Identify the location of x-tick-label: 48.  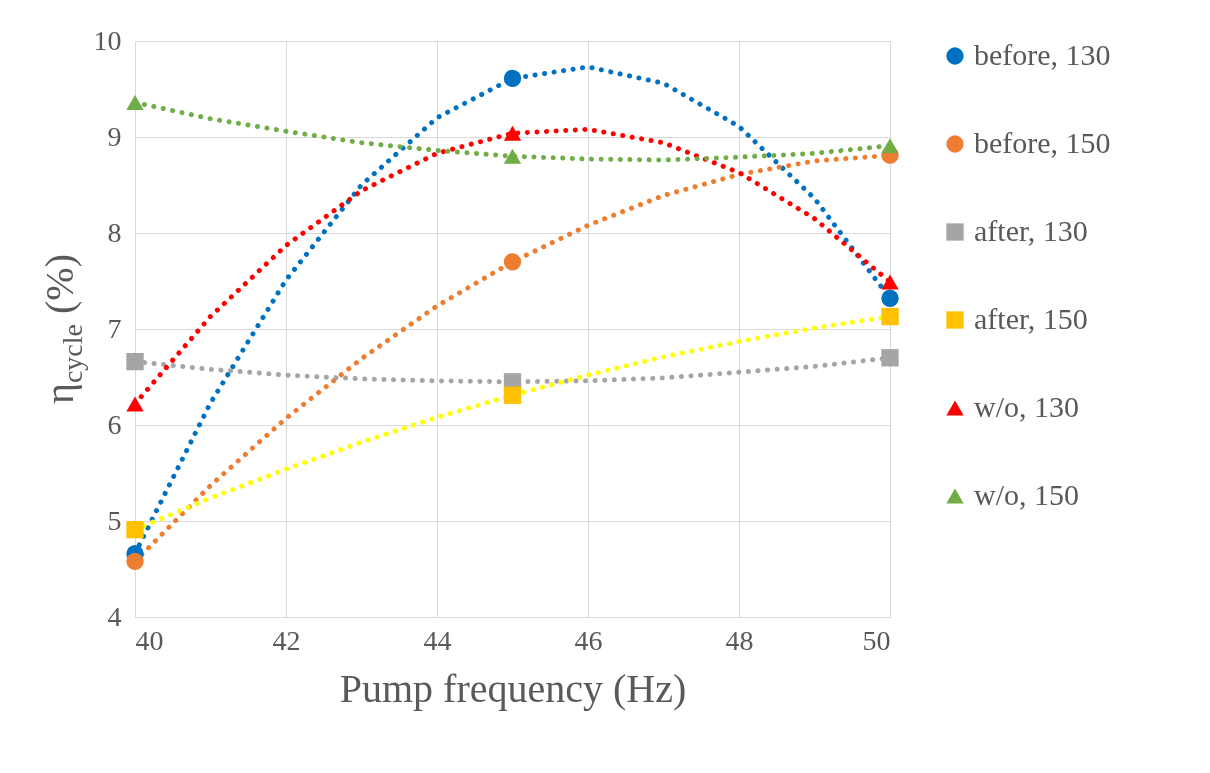
(739, 640).